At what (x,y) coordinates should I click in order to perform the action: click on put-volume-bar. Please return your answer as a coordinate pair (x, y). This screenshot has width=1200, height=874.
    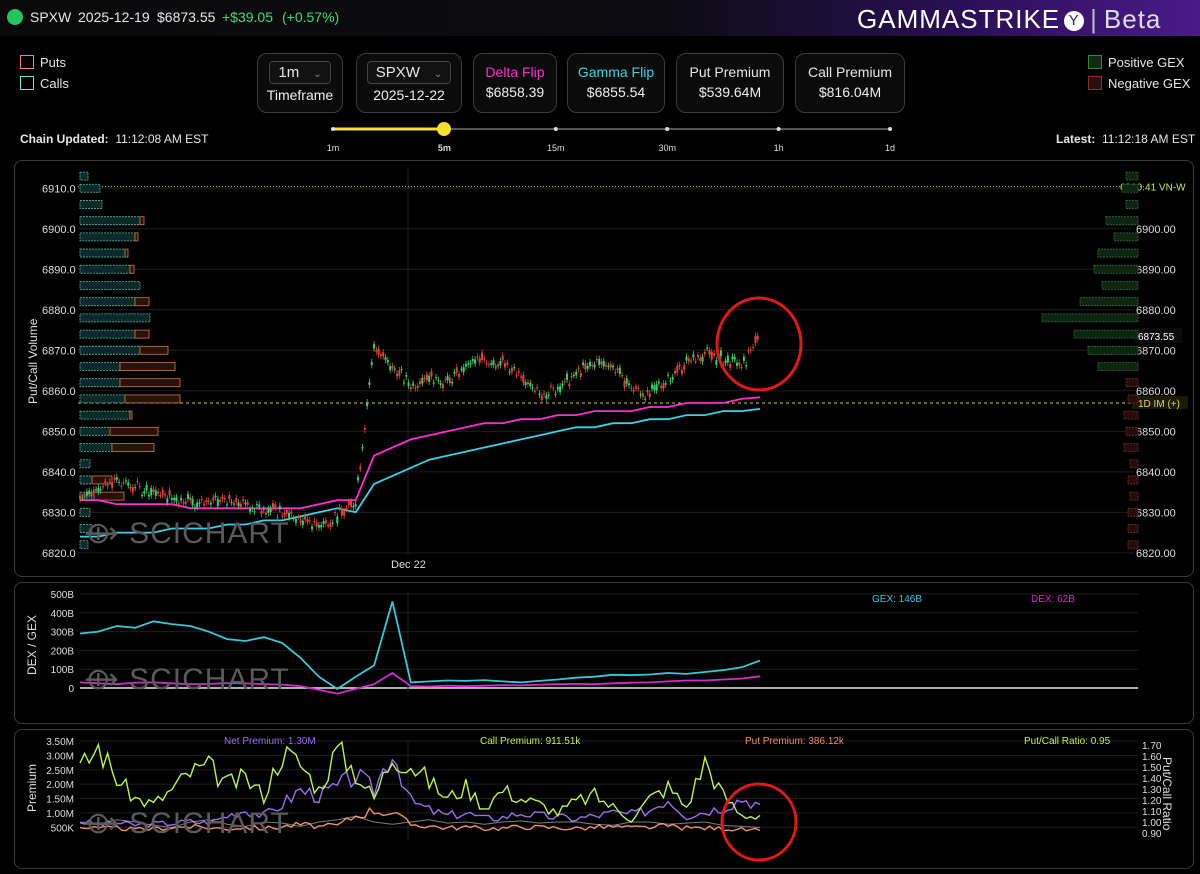
    Looking at the image, I should click on (147, 366).